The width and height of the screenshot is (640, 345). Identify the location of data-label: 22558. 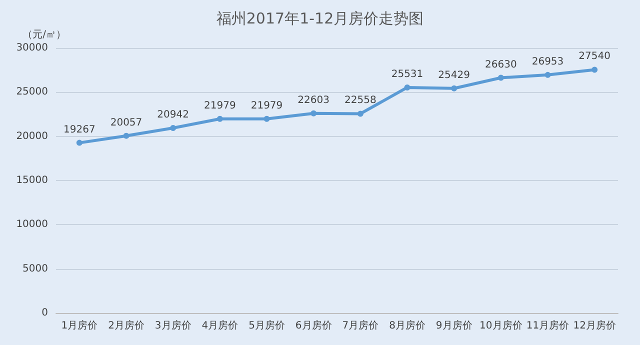
(360, 100).